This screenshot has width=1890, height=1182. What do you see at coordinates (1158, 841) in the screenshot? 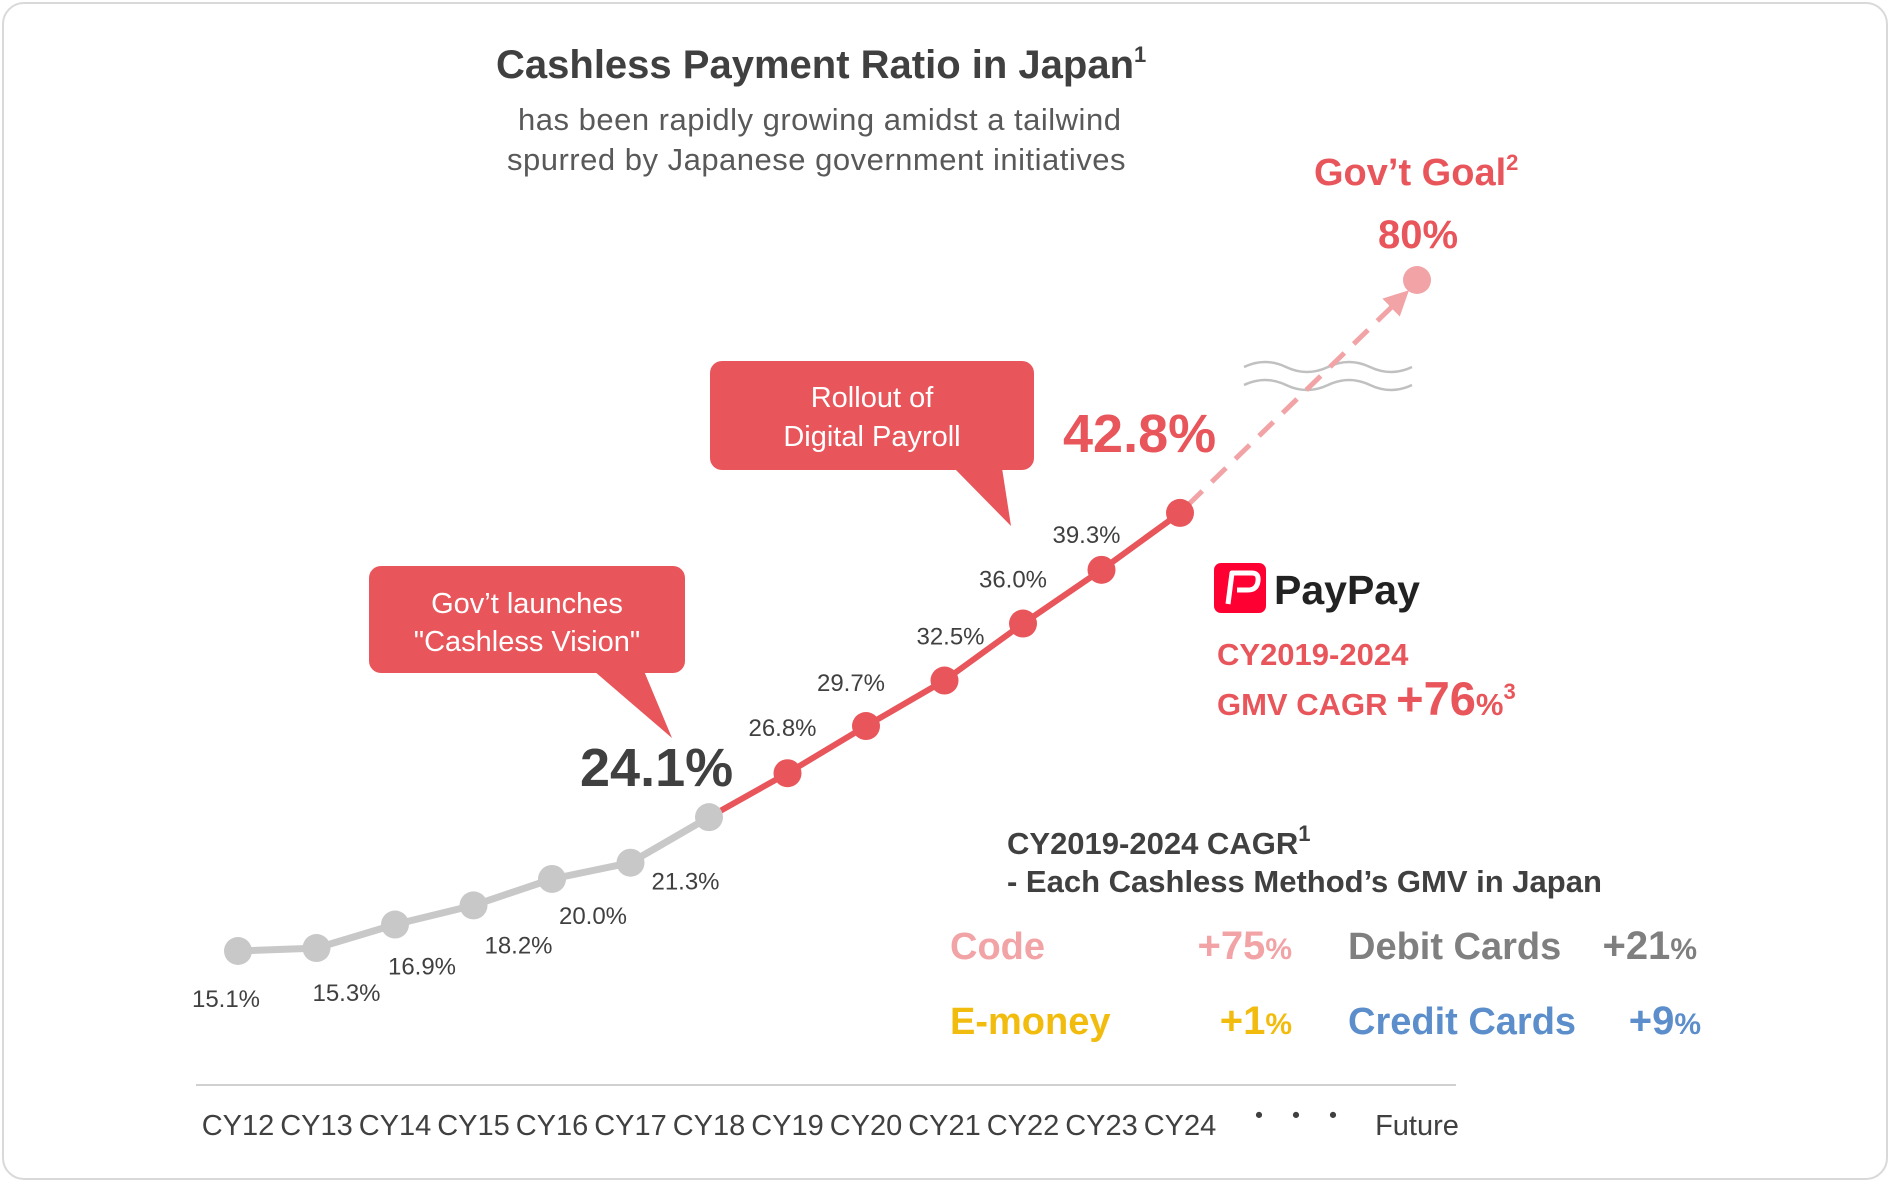
I see `cagr-panel-title: CY2019-2024 CAGR1` at bounding box center [1158, 841].